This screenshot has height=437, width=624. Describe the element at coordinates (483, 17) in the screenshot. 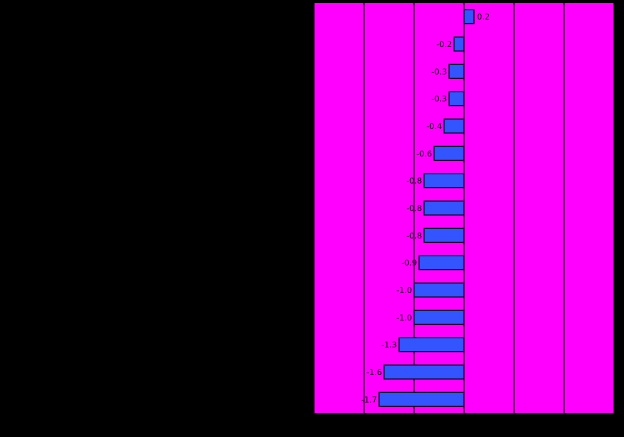

I see `data-label: 0.2` at that location.